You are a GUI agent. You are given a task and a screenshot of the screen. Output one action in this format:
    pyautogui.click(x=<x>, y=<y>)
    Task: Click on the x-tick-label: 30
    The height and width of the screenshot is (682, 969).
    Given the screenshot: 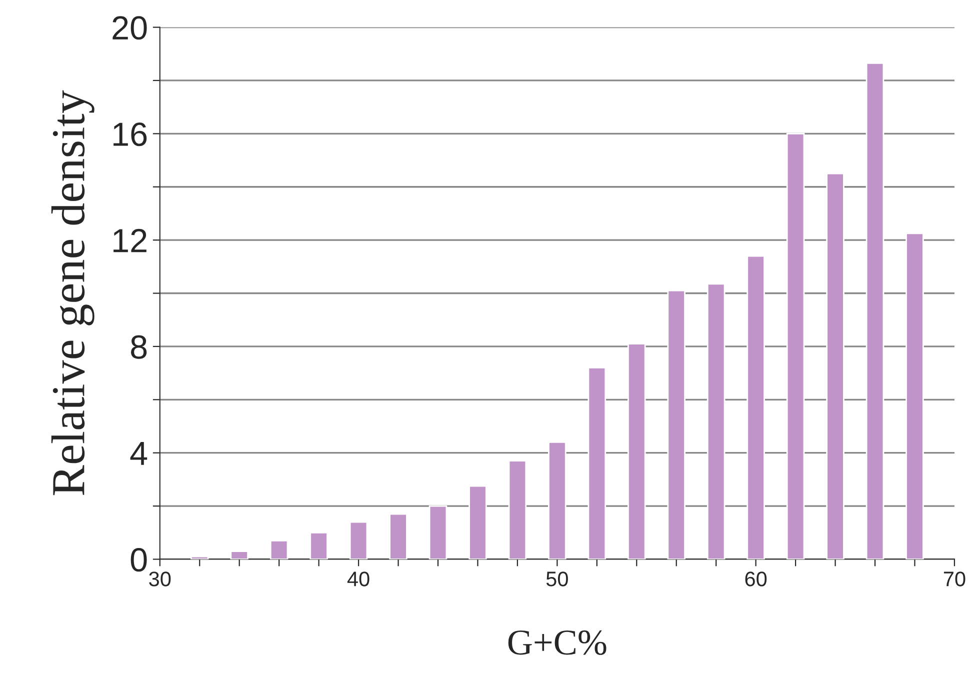 What is the action you would take?
    pyautogui.click(x=160, y=579)
    